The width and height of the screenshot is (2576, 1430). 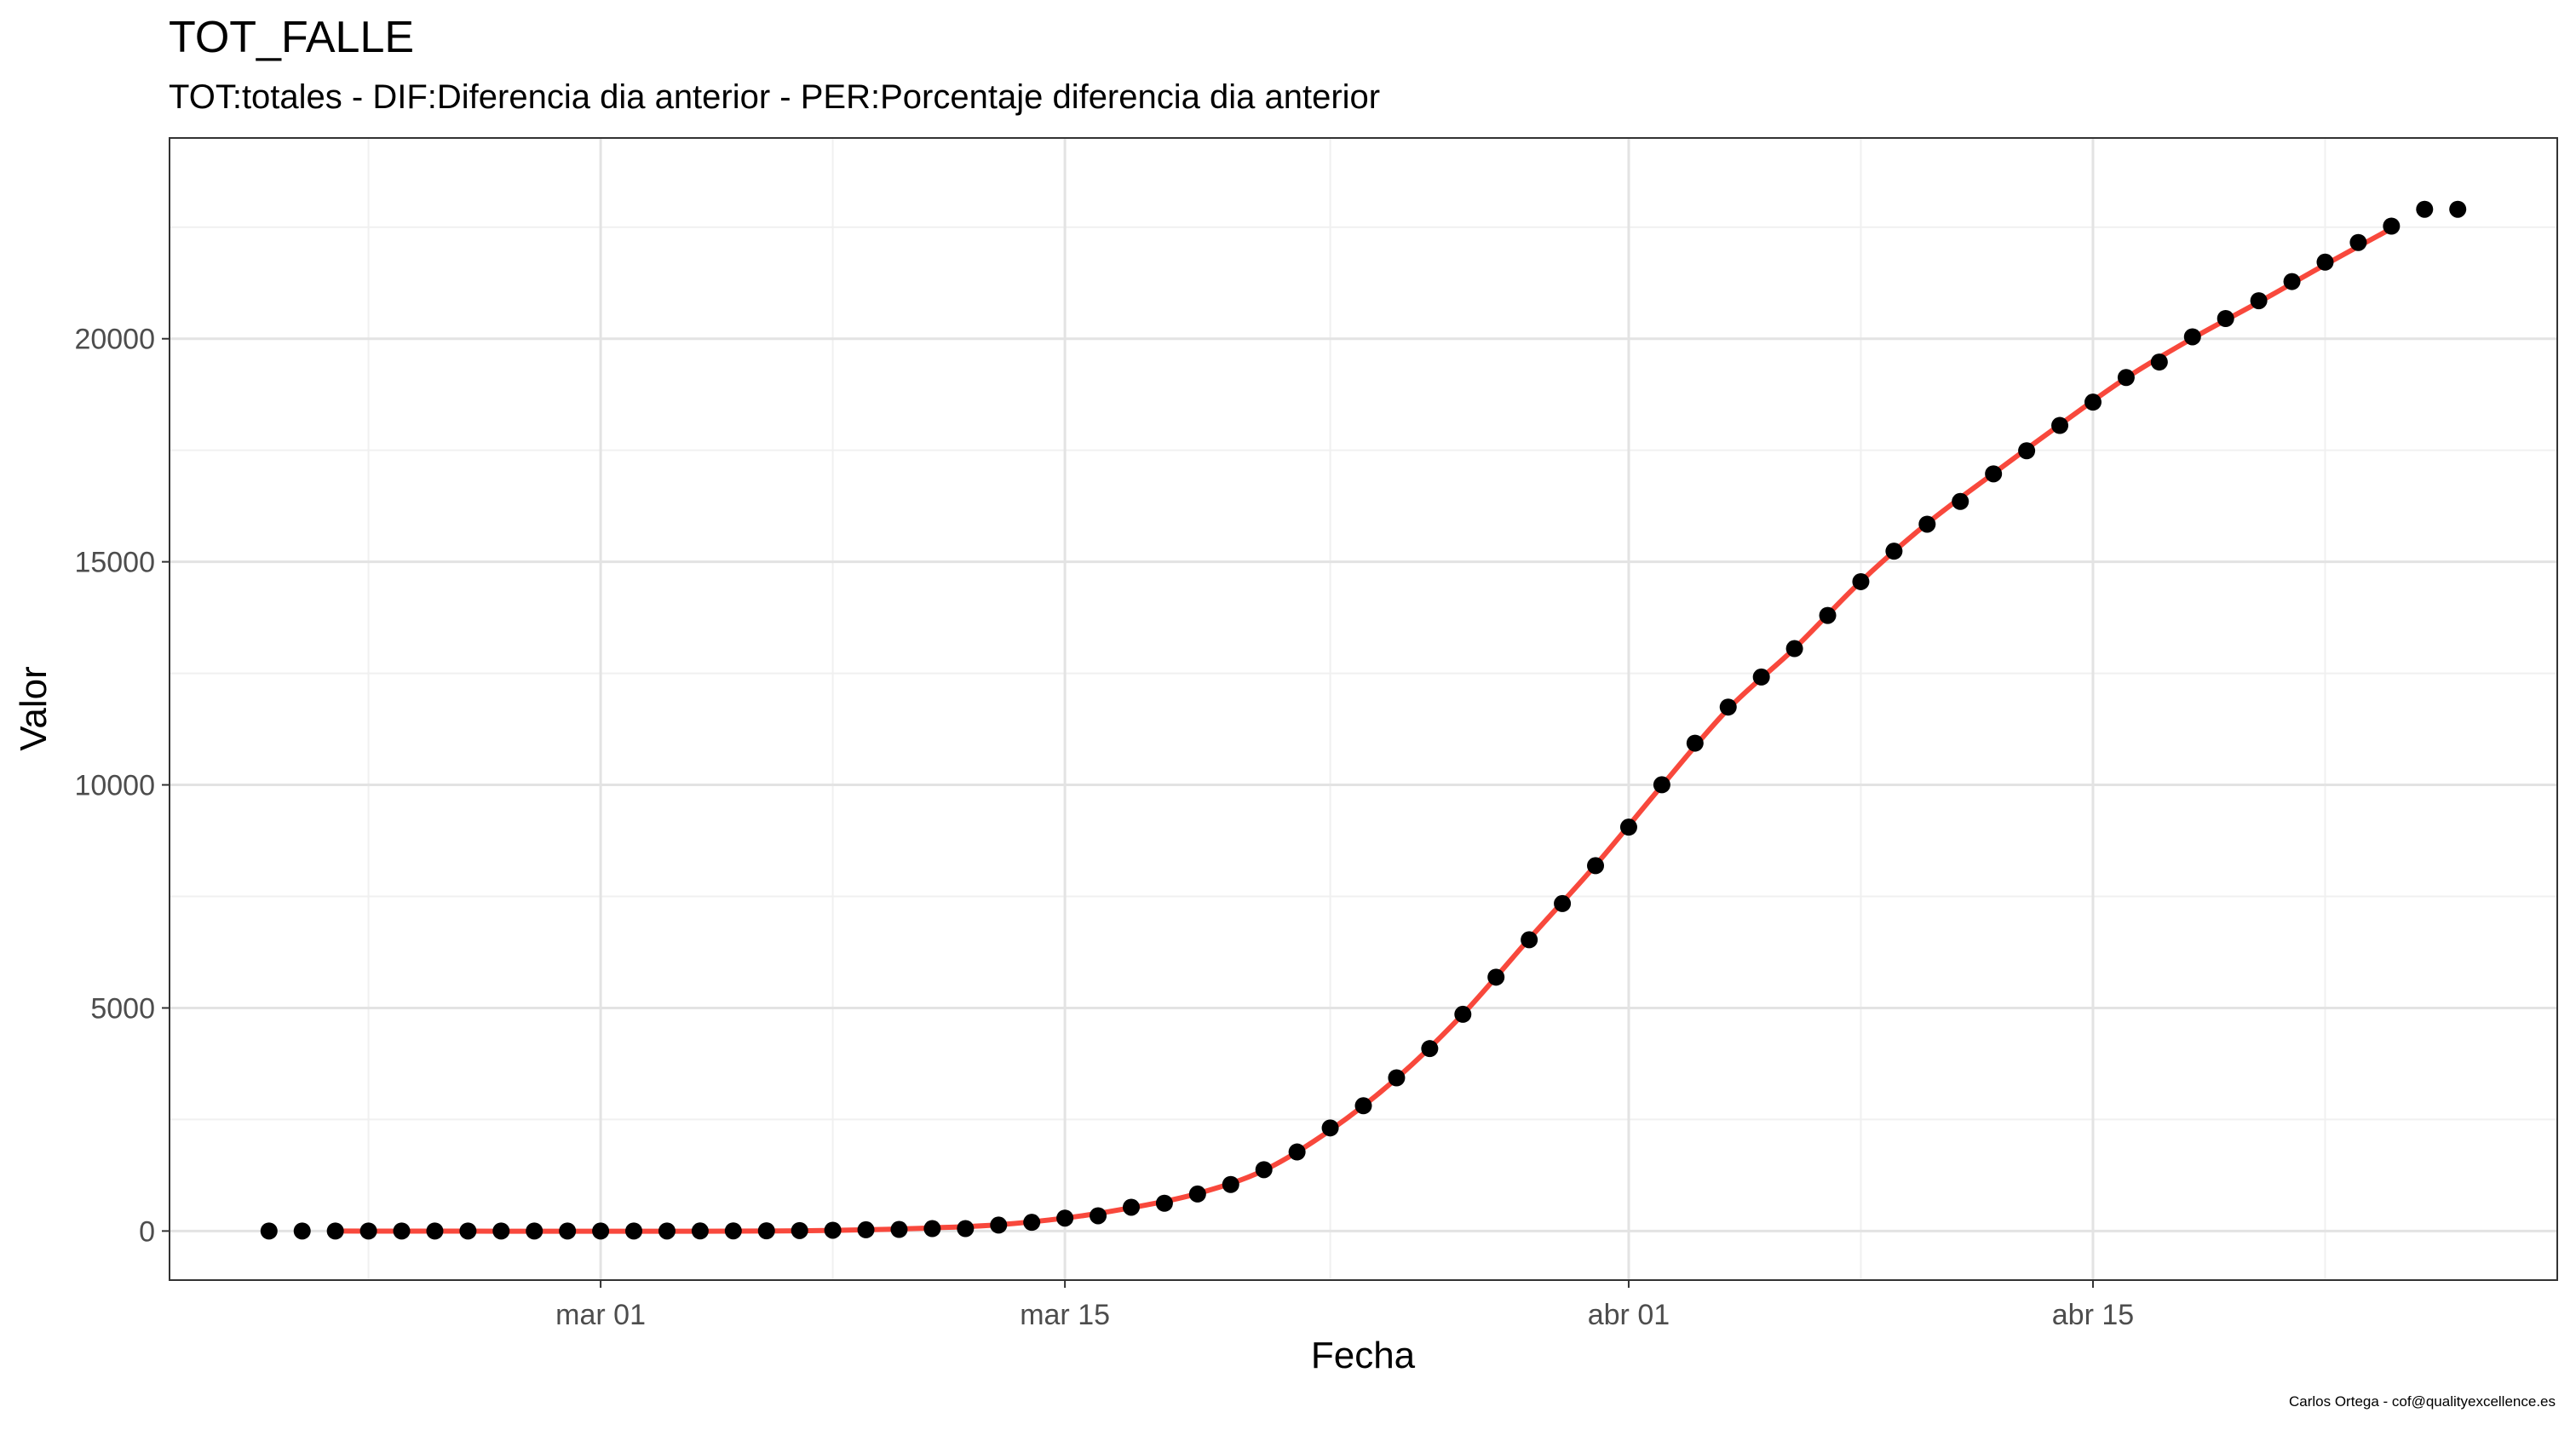 What do you see at coordinates (601, 1315) in the screenshot?
I see `x-tick-label: mar 01` at bounding box center [601, 1315].